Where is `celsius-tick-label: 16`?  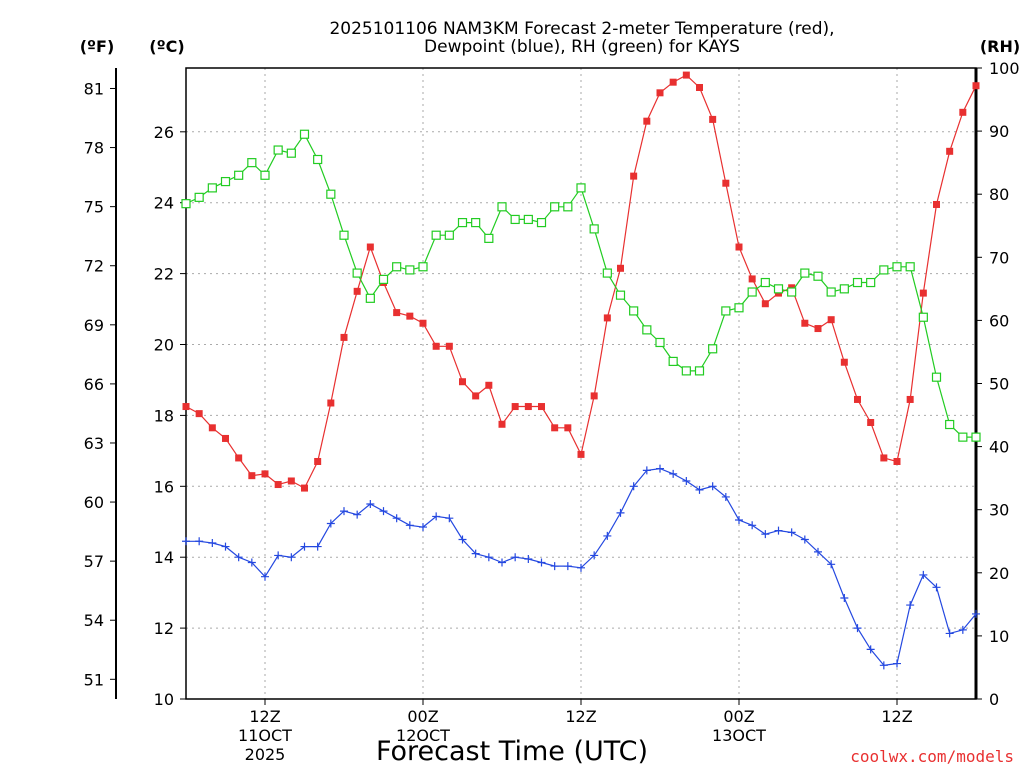 celsius-tick-label: 16 is located at coordinates (164, 486).